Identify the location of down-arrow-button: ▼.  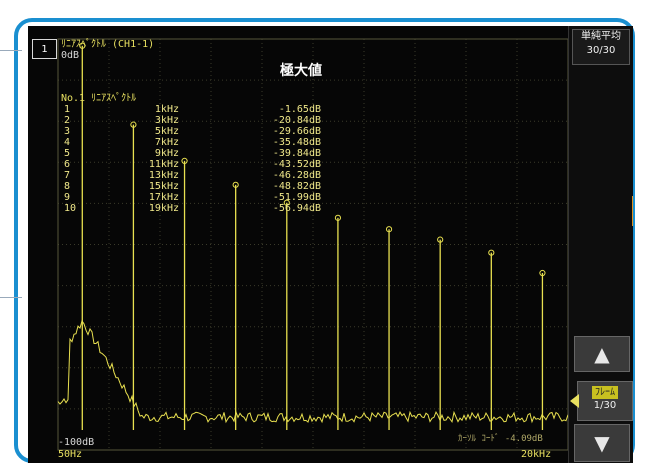
(602, 443).